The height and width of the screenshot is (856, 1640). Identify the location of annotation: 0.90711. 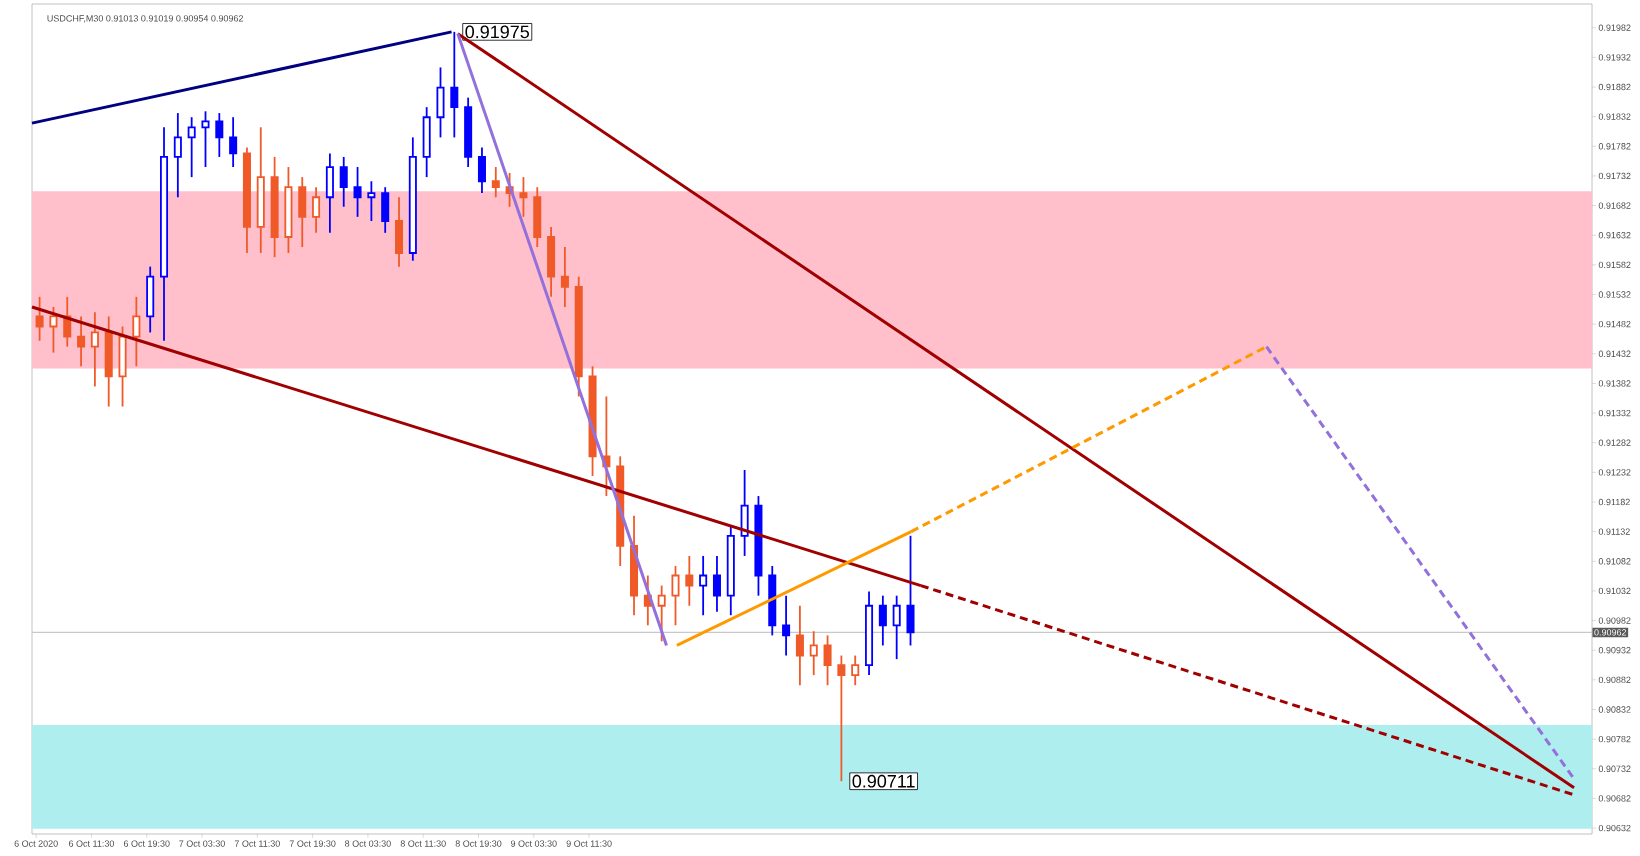
(883, 781).